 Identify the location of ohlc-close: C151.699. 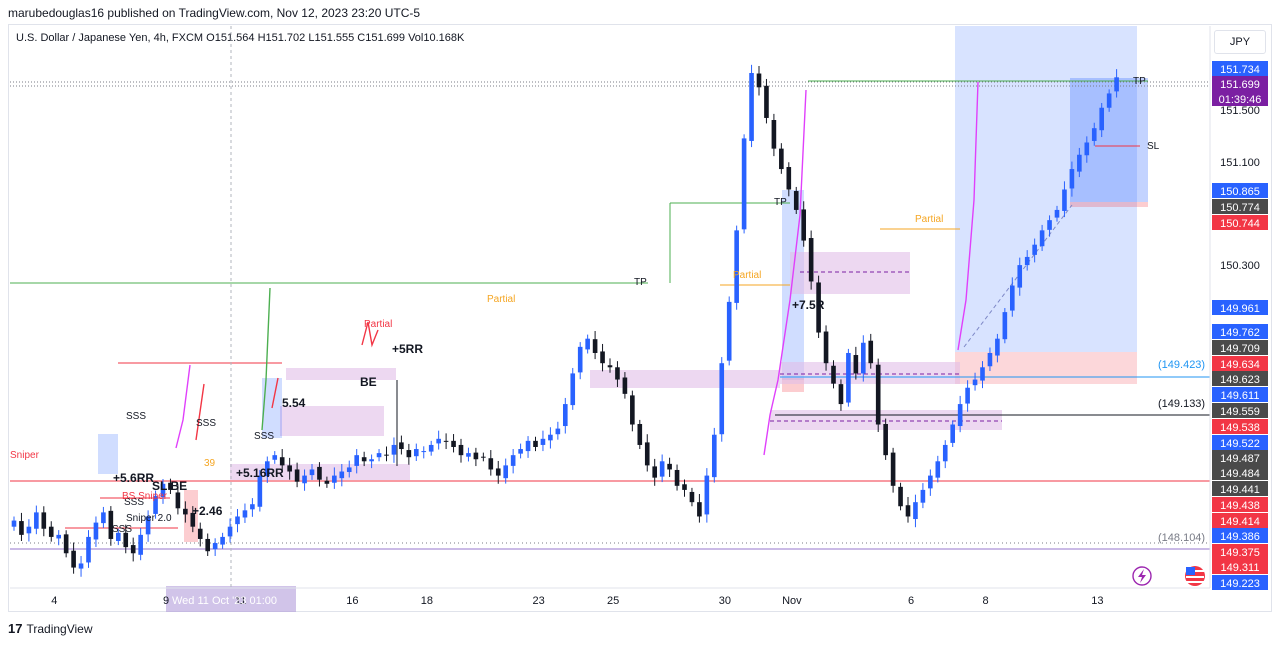
(381, 38).